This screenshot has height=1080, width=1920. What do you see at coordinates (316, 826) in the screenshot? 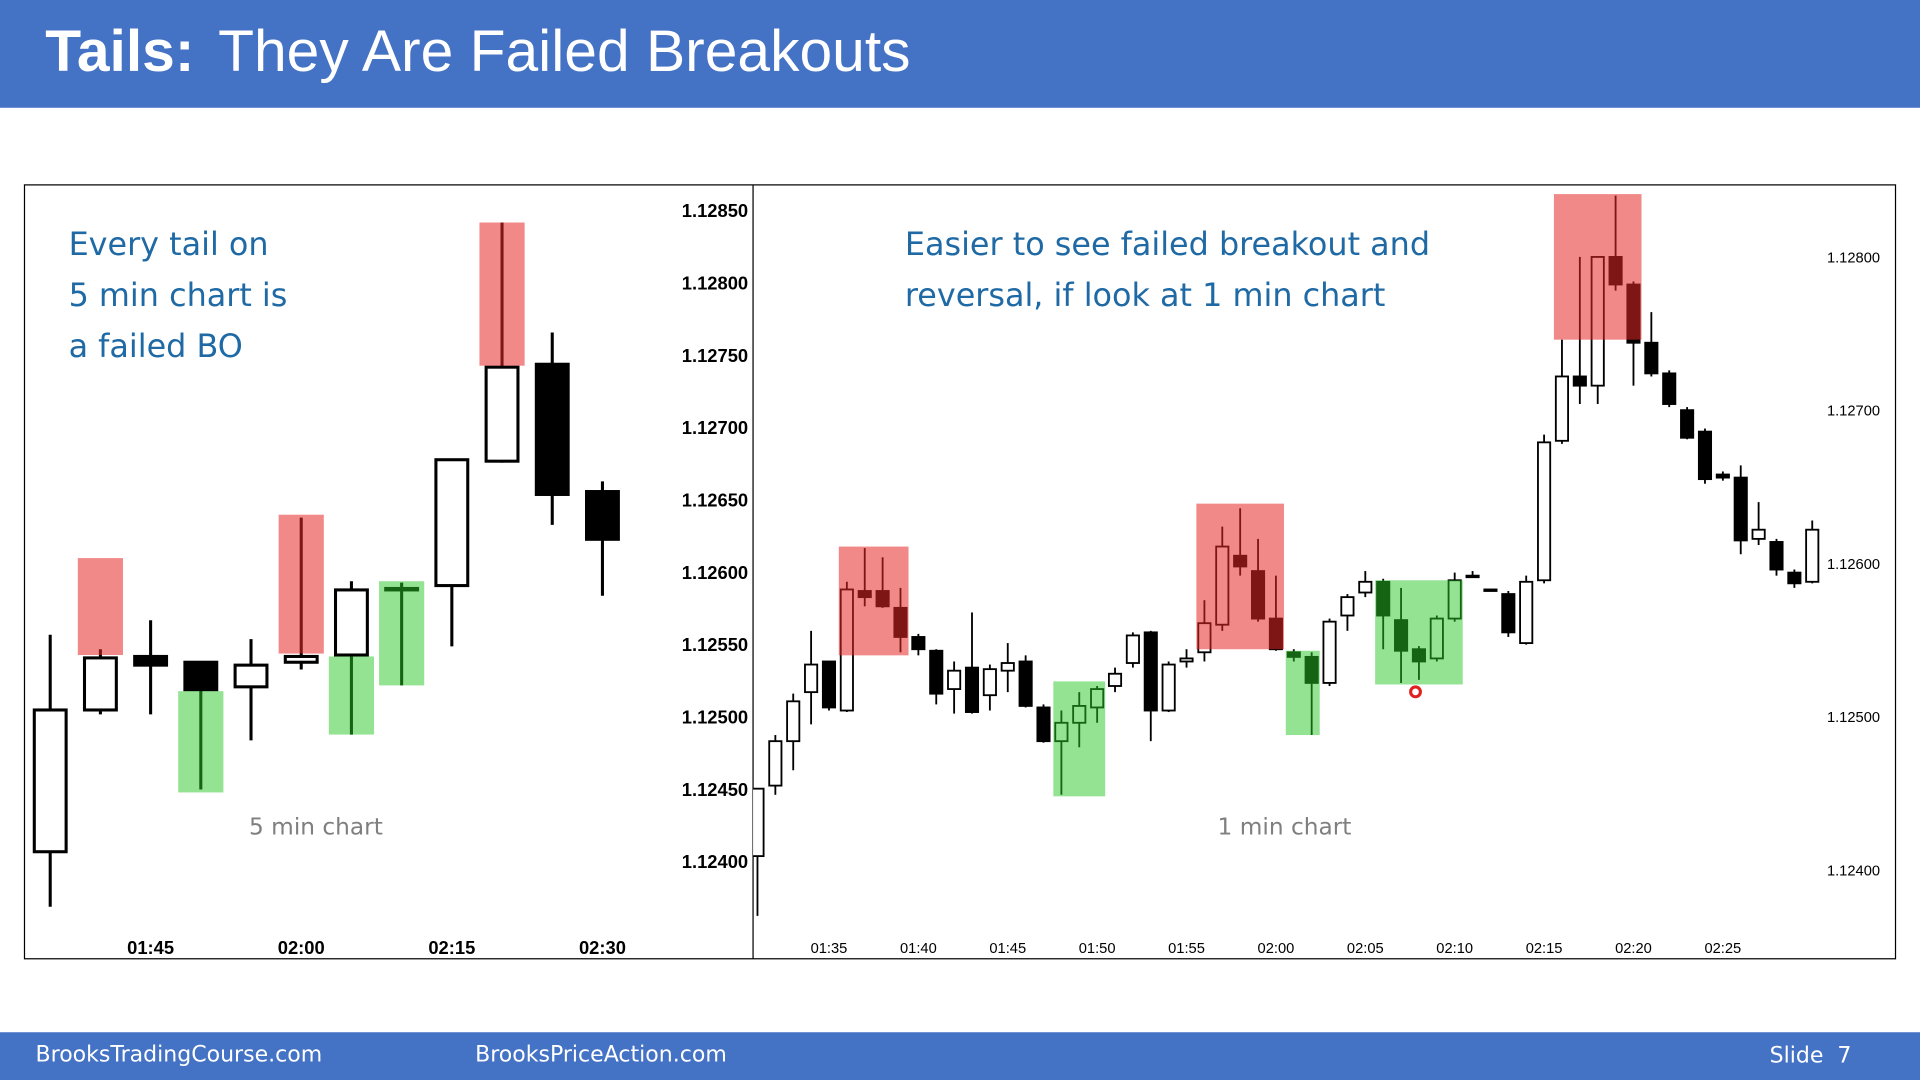
I see `chart-label: 5 min chart` at bounding box center [316, 826].